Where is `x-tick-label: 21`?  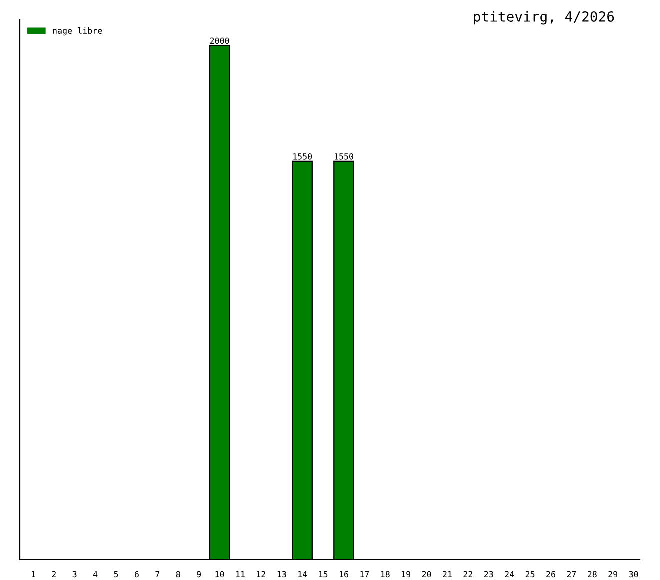 x-tick-label: 21 is located at coordinates (447, 574).